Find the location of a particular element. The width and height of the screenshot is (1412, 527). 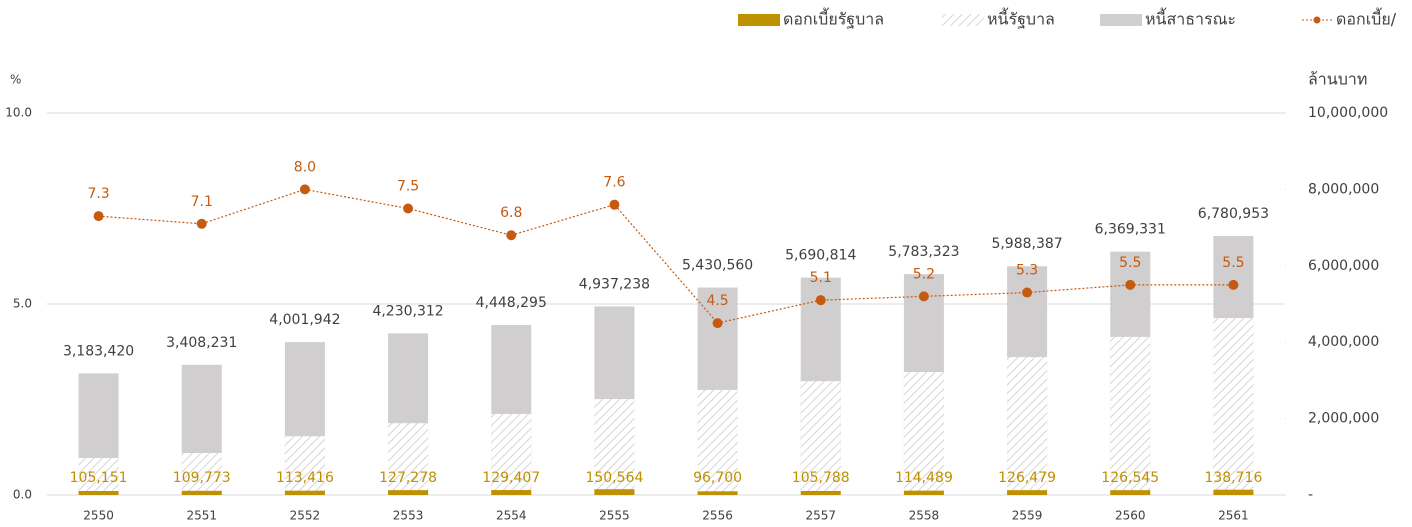

data-label: 5.3 is located at coordinates (1027, 271).